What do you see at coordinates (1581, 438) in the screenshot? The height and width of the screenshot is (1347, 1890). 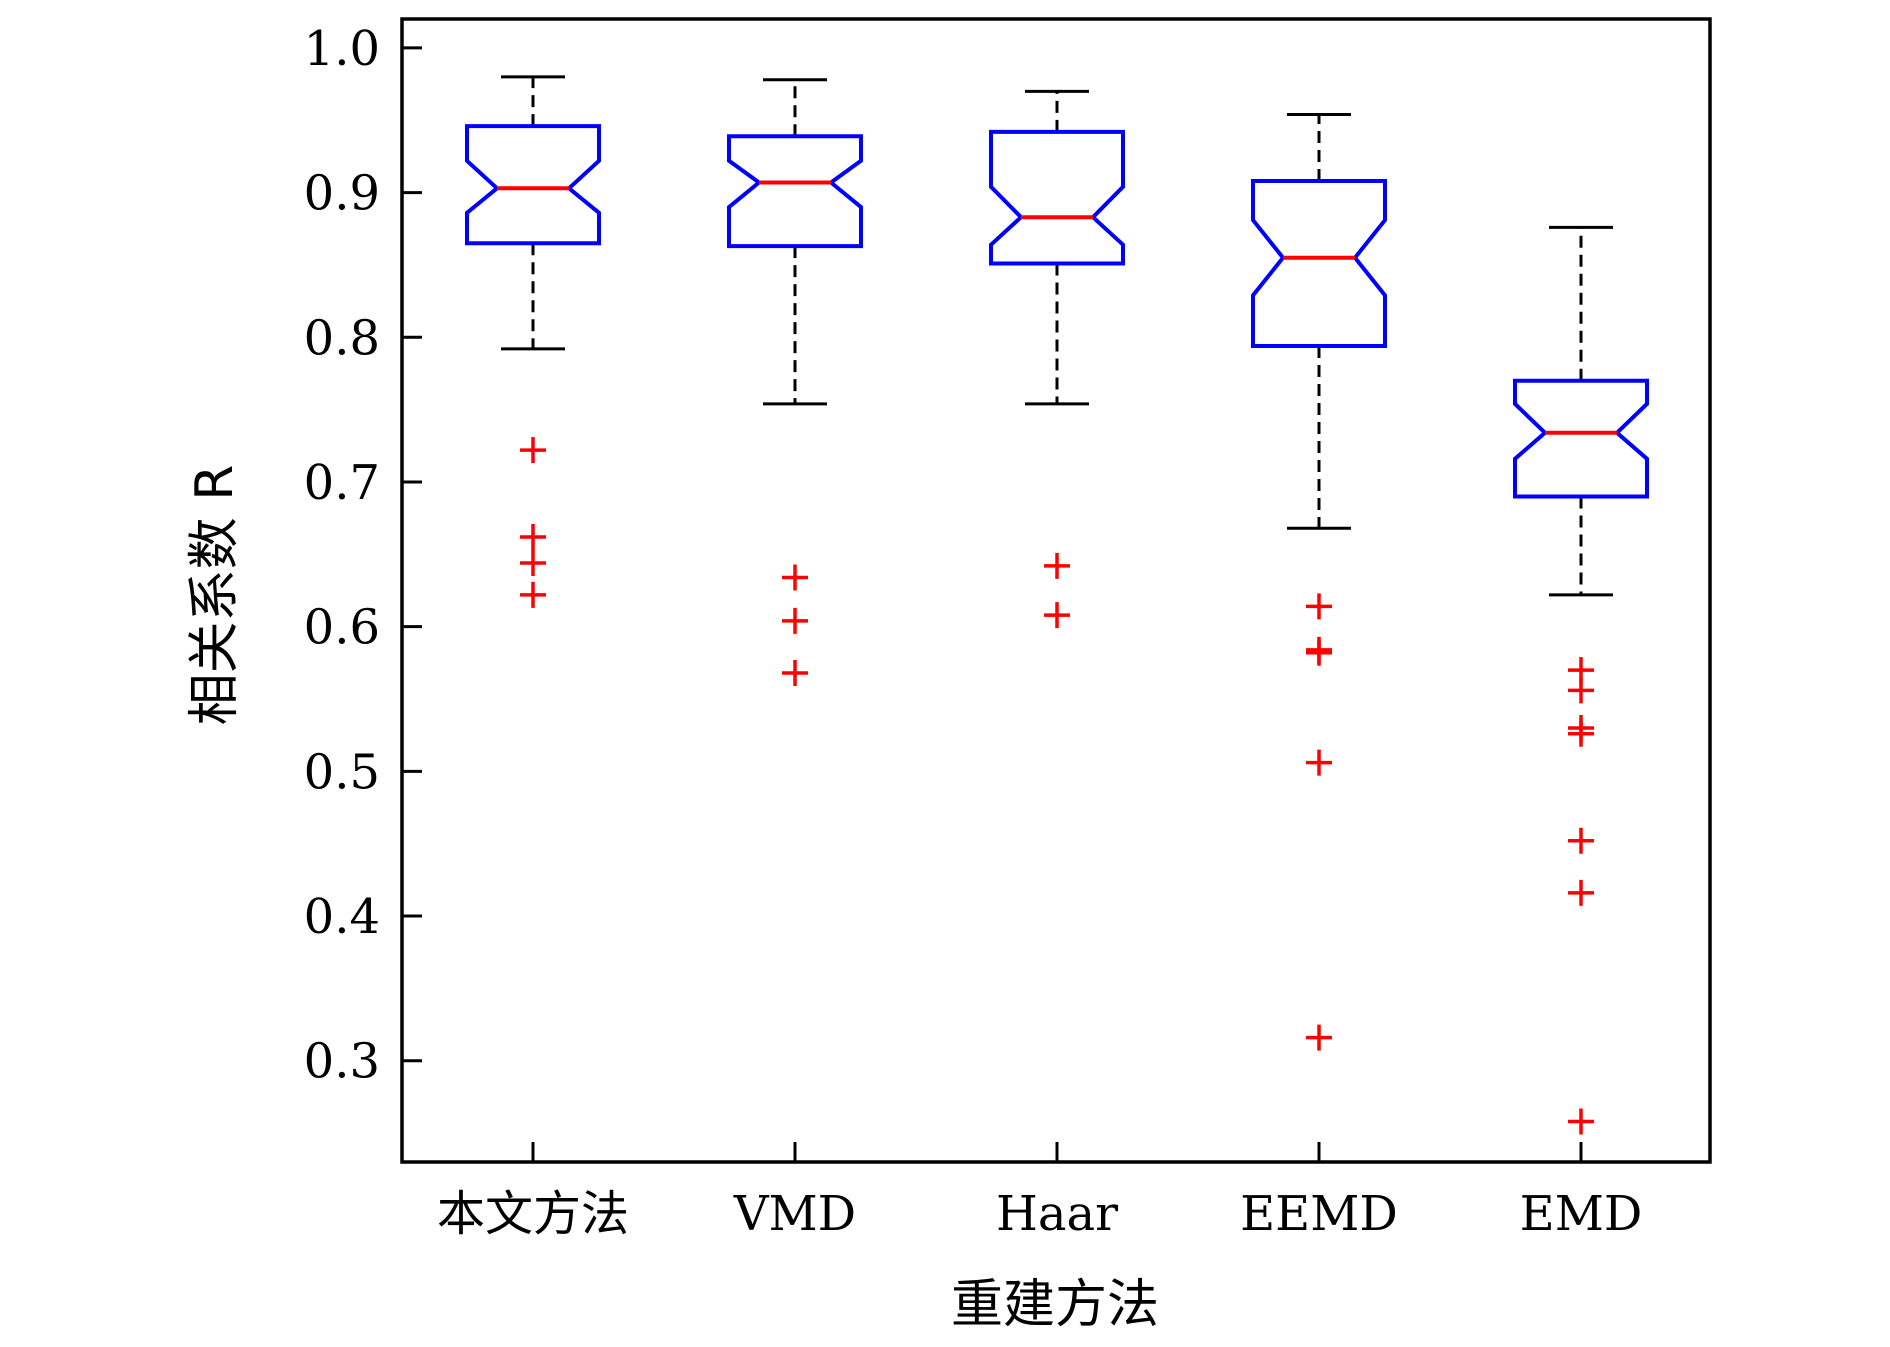 I see `box-5-notched-box` at bounding box center [1581, 438].